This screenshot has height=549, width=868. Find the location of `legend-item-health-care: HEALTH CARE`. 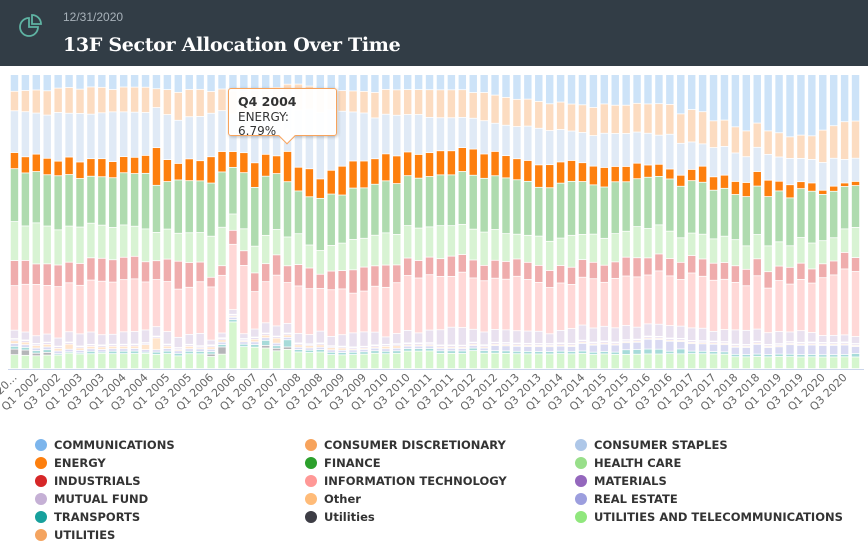

legend-item-health-care: HEALTH CARE is located at coordinates (628, 463).